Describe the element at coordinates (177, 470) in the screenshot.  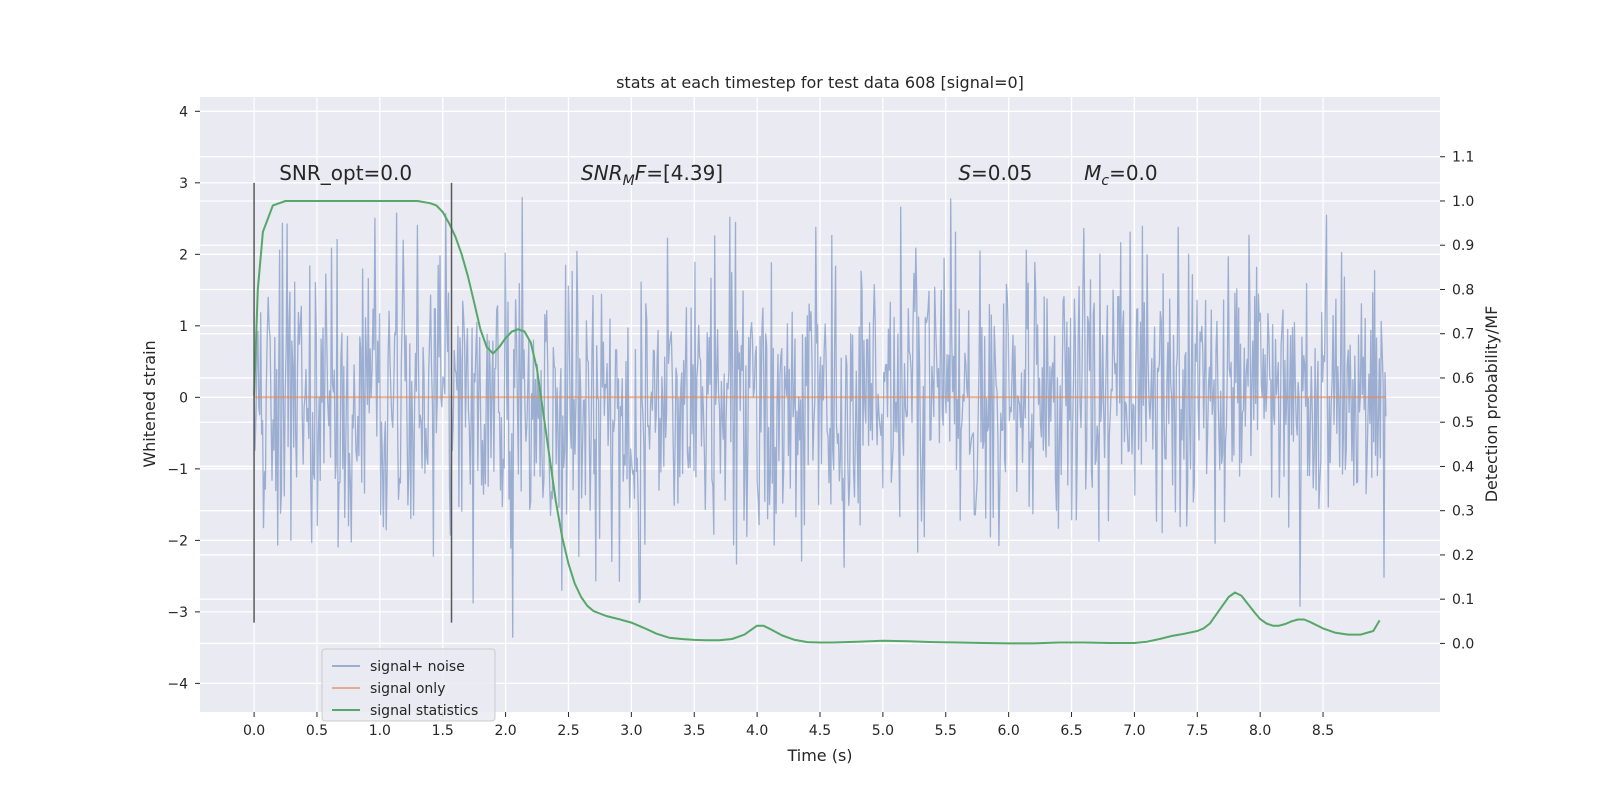
I see `y-tick-label: −1` at that location.